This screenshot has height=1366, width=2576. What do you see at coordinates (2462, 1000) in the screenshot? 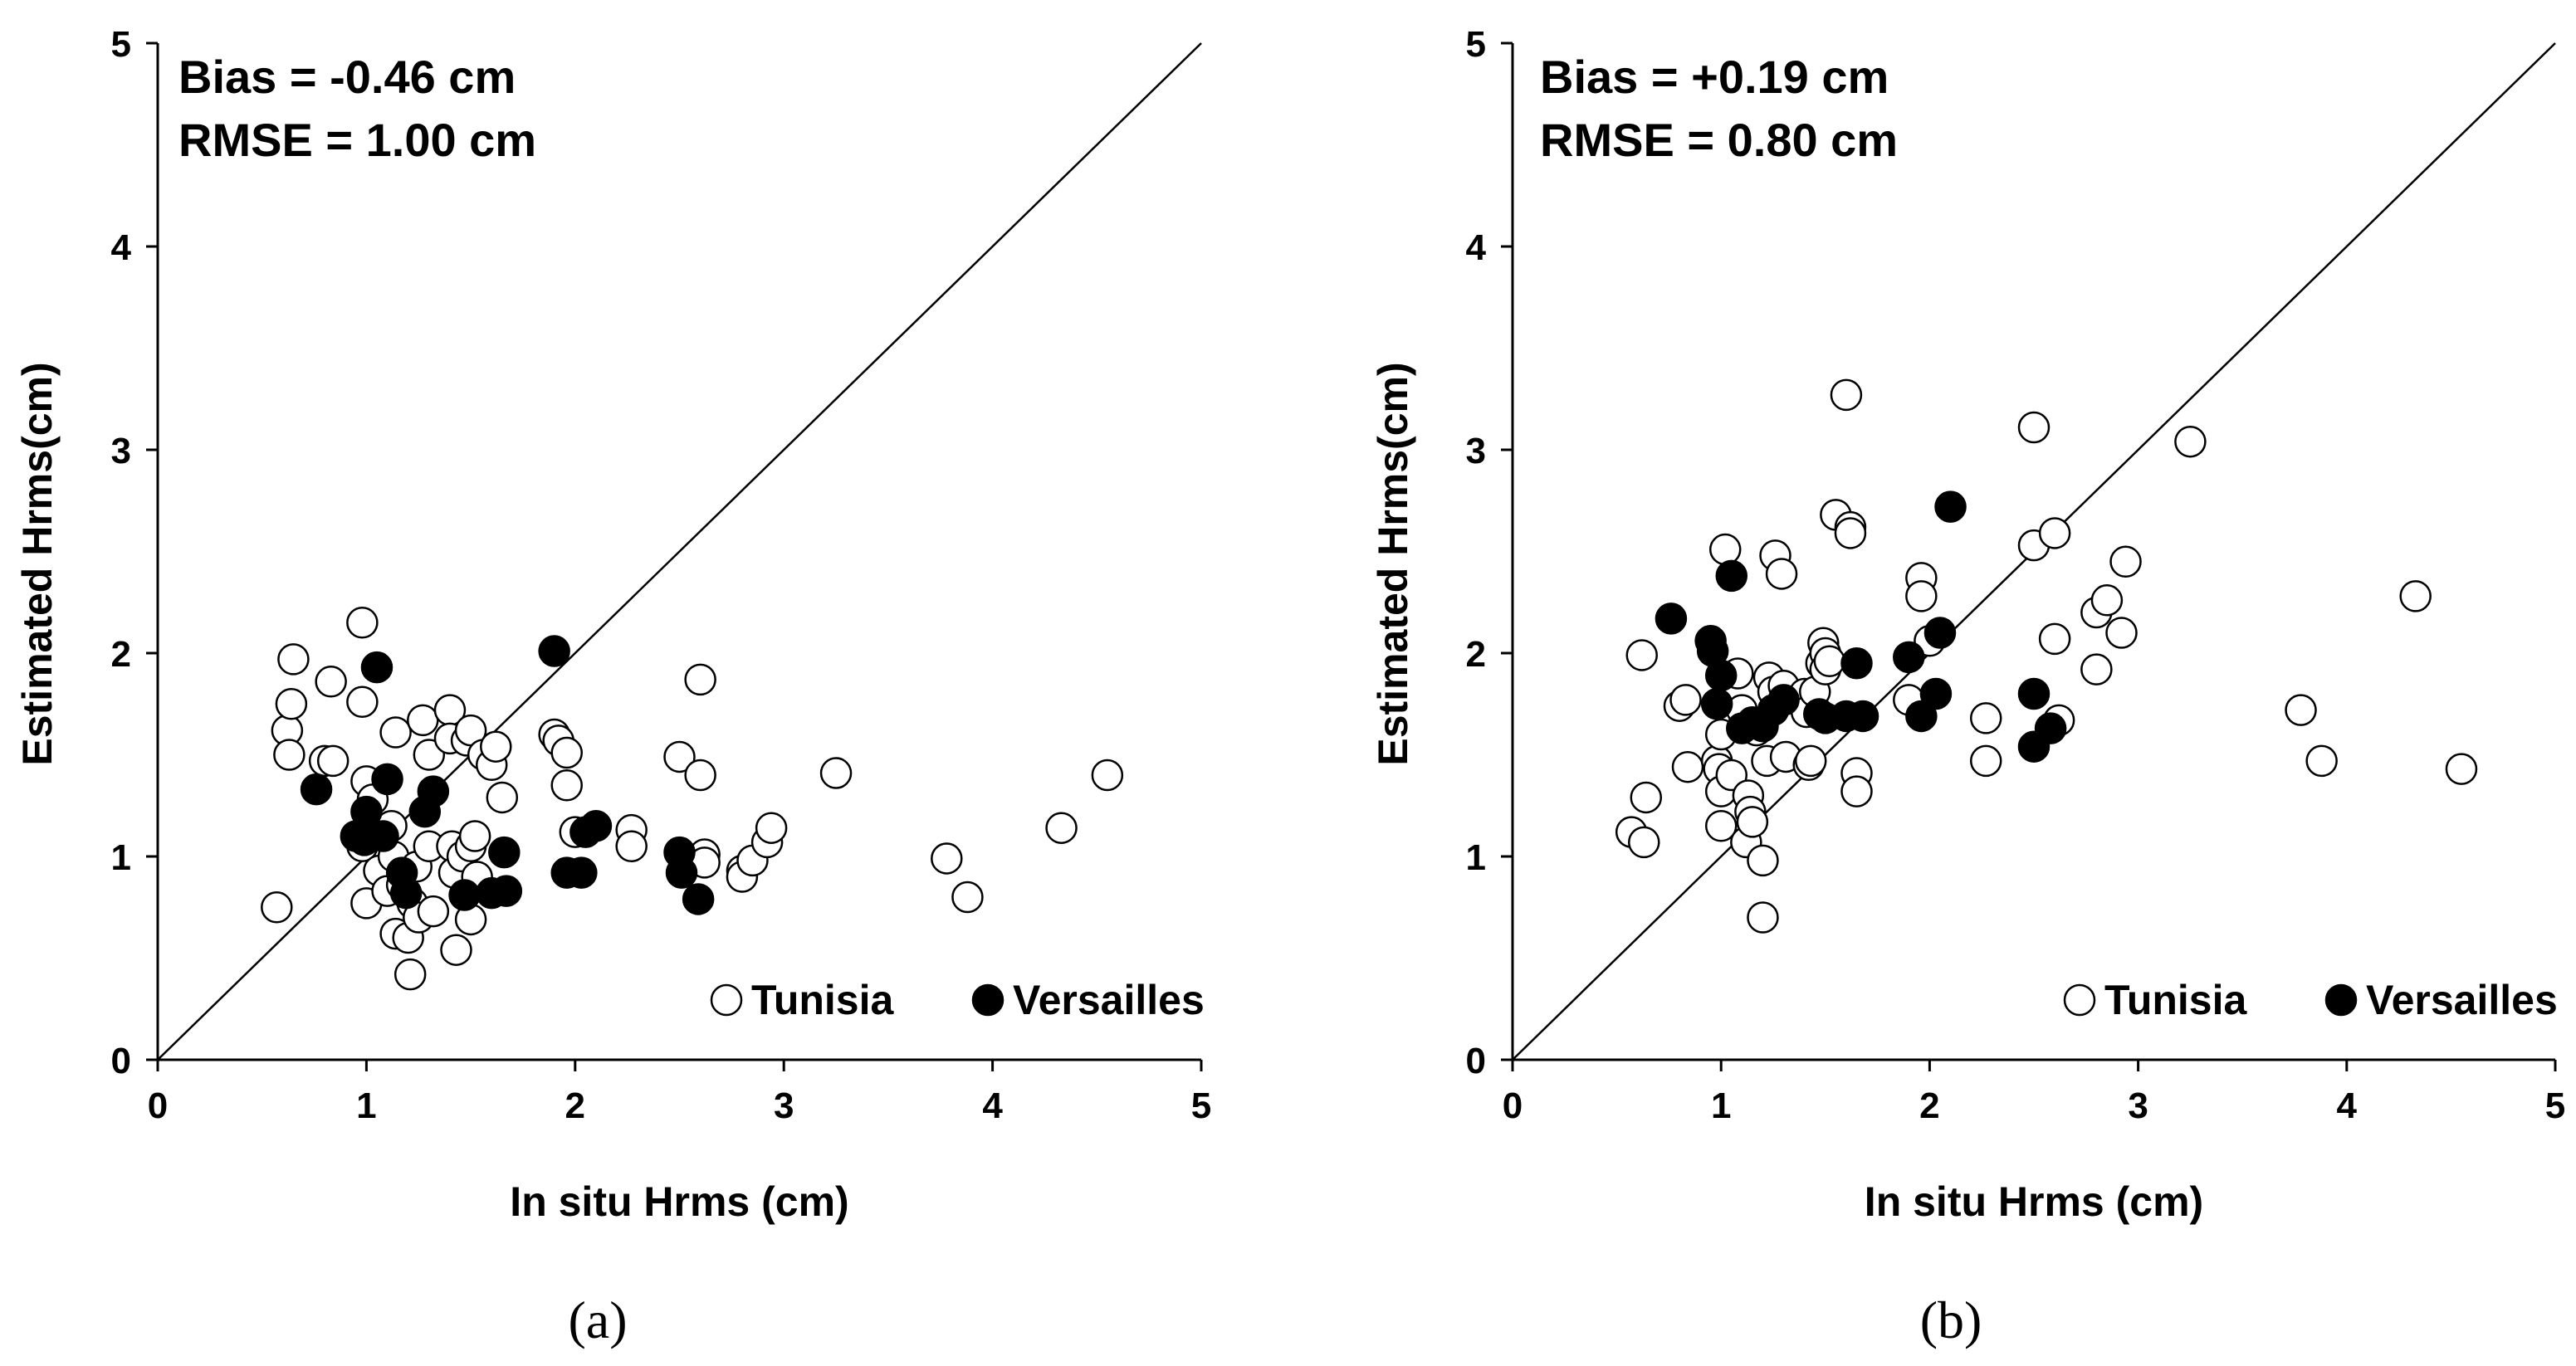
I see `legend-label-versailles: Versailles` at bounding box center [2462, 1000].